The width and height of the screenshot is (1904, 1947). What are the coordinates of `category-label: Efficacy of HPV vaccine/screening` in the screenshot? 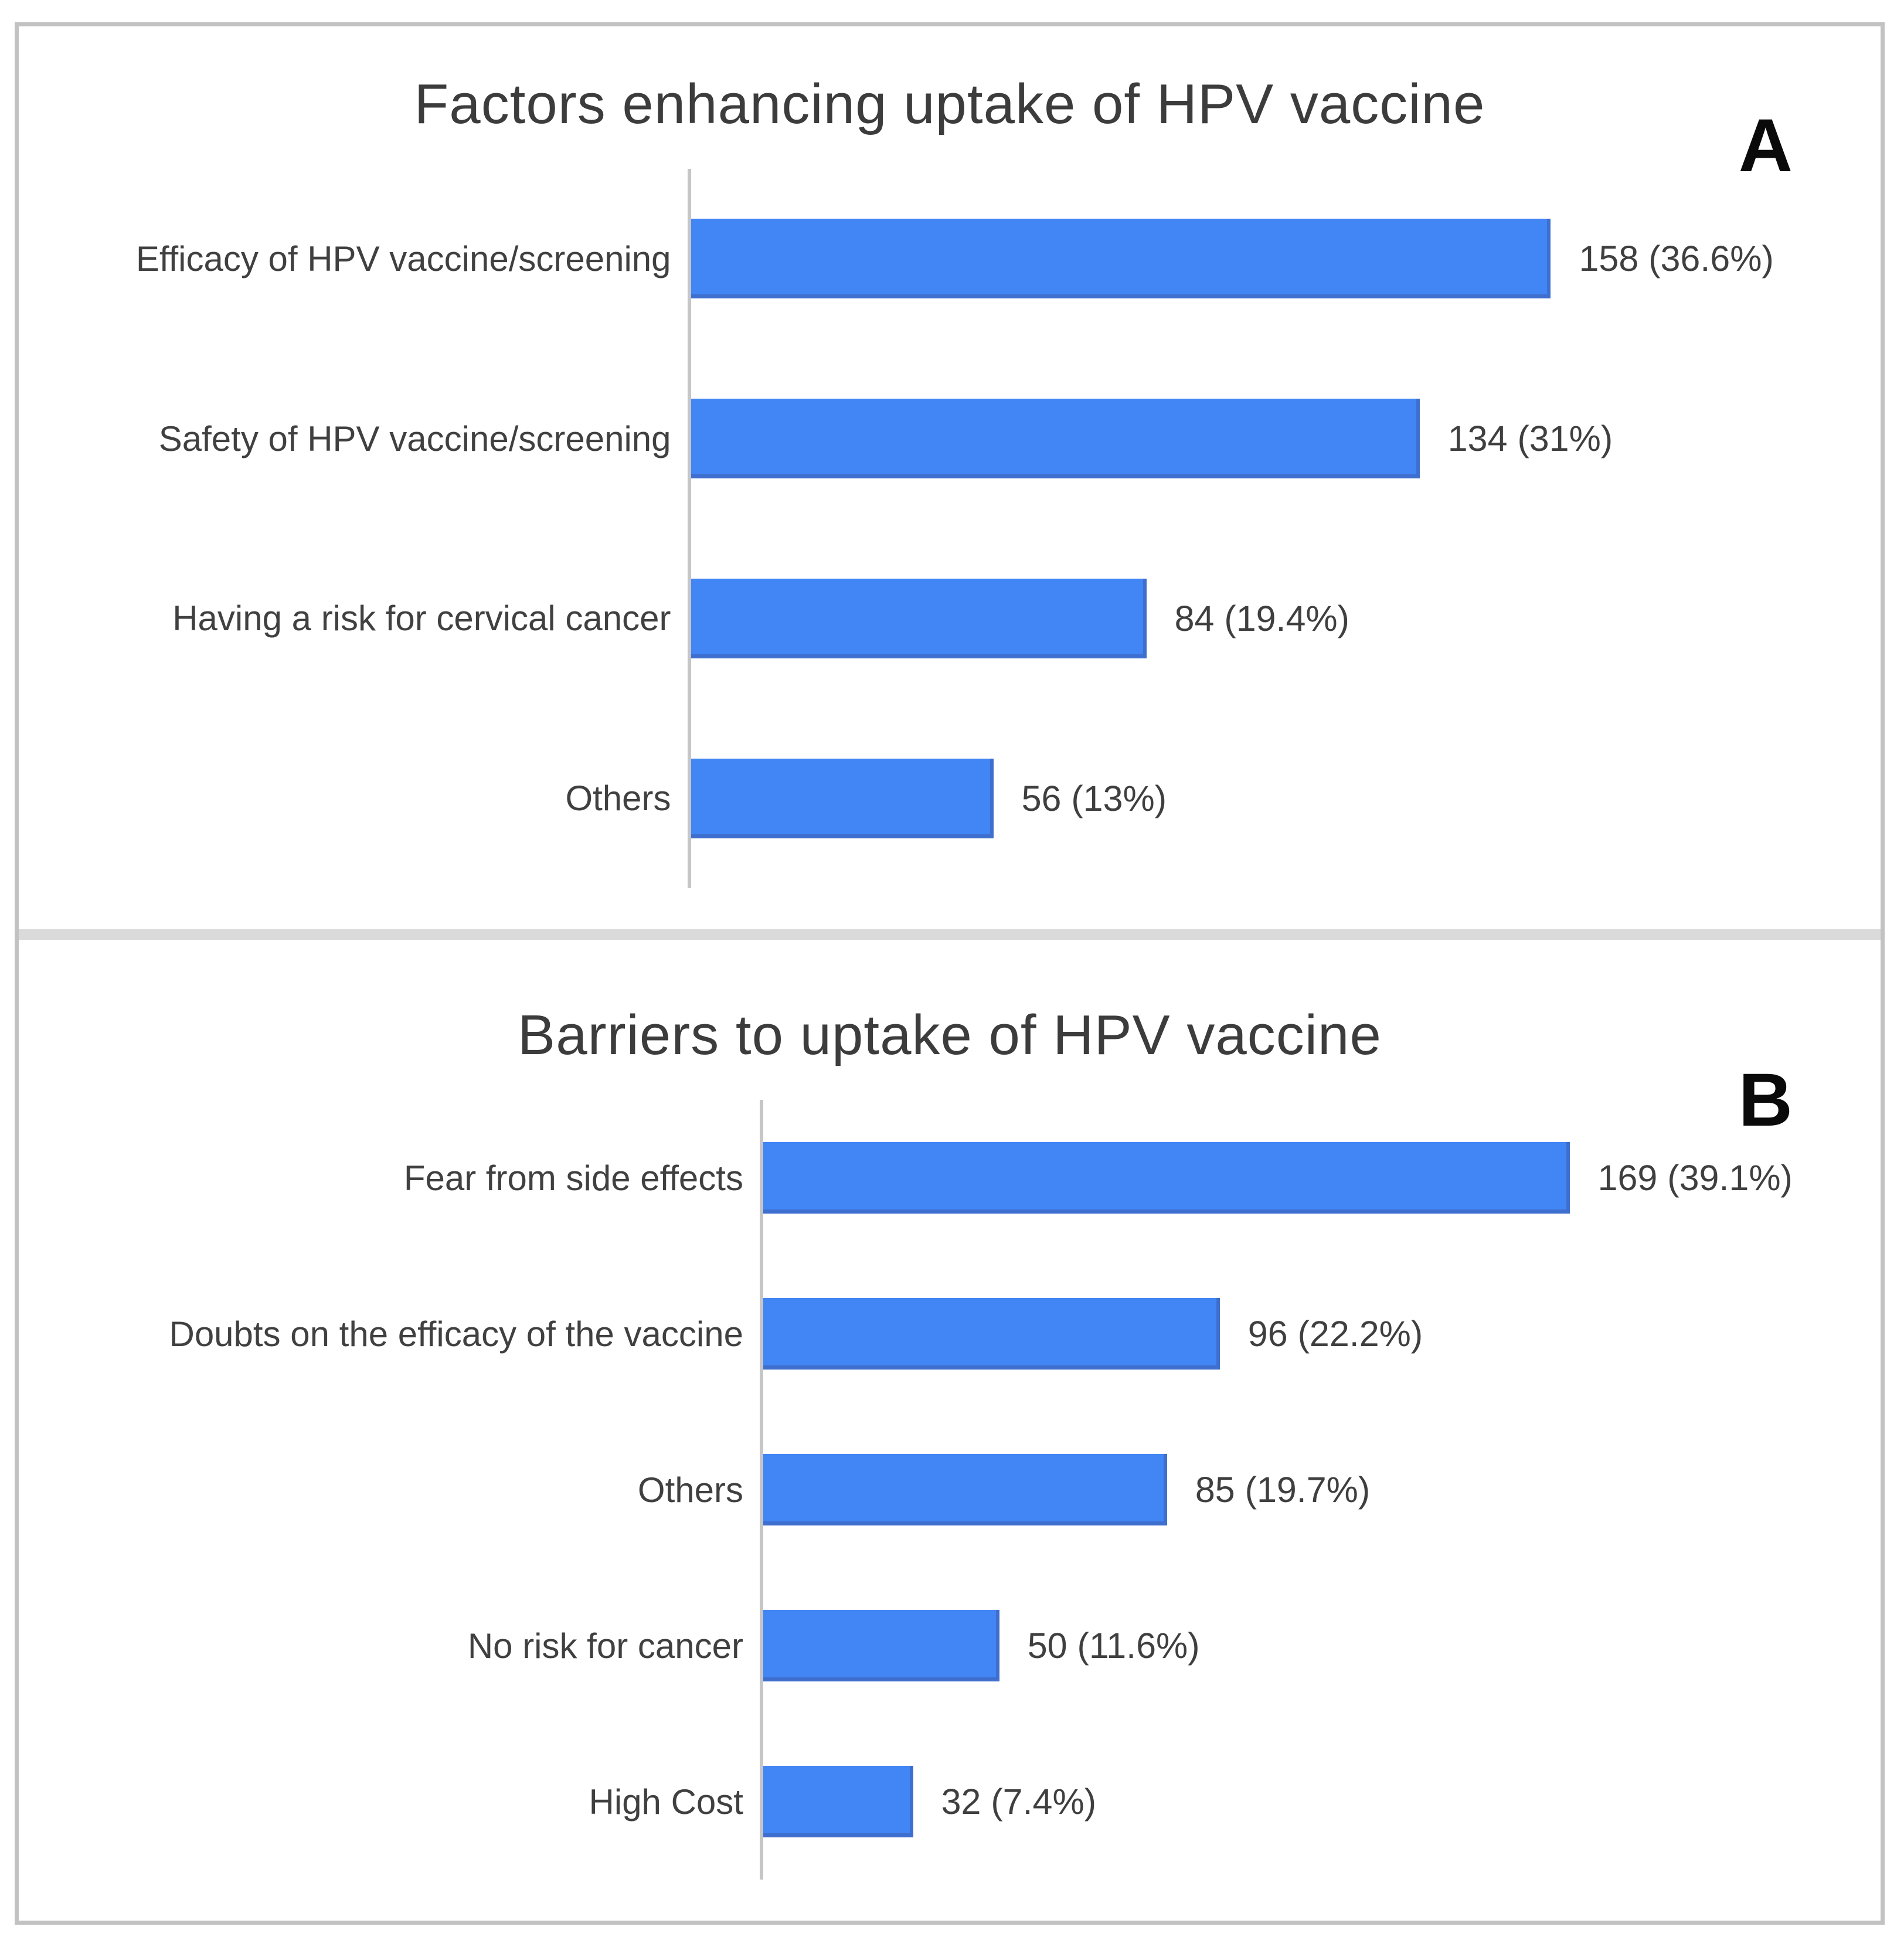 It's located at (403, 258).